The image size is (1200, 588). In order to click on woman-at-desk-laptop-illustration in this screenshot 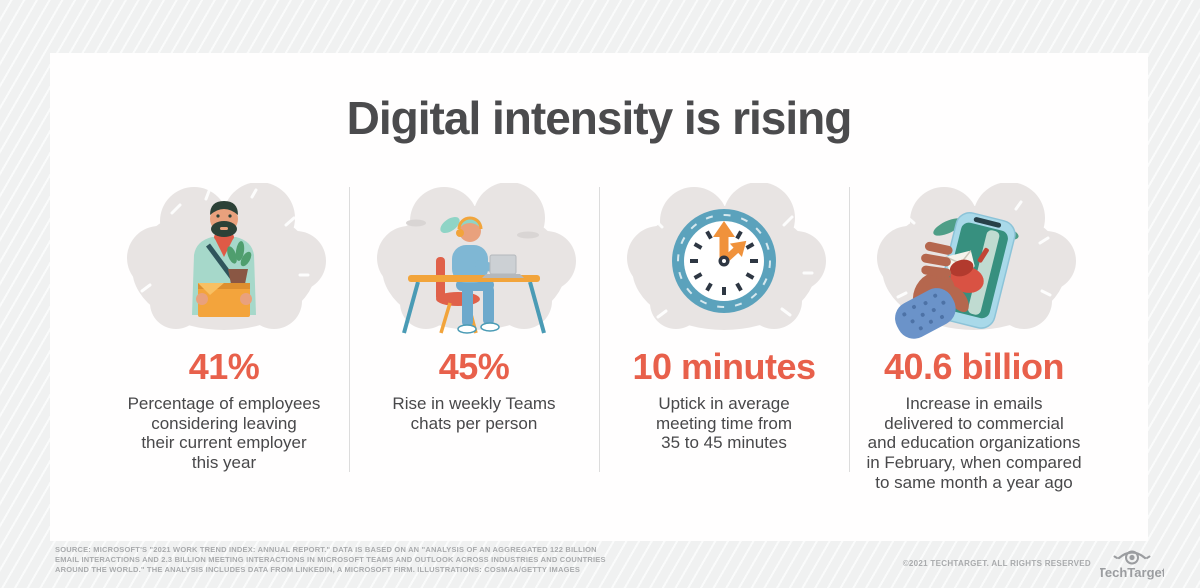, I will do `click(476, 258)`.